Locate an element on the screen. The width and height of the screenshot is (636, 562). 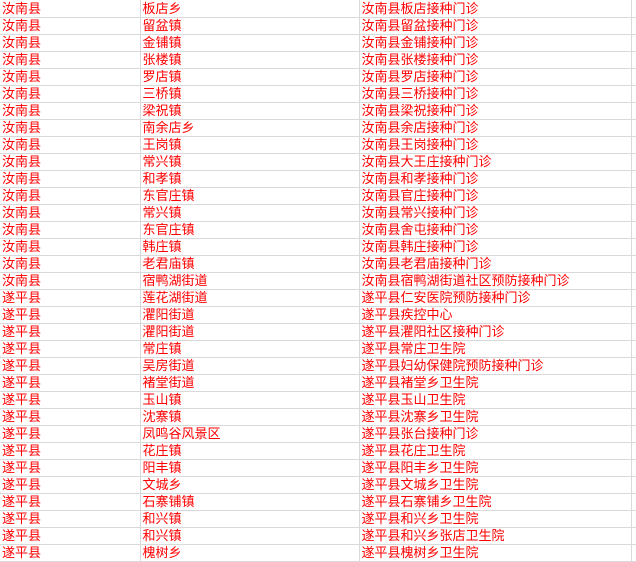
cell-clinic: 汝南县张楼接种门诊 is located at coordinates (495, 60).